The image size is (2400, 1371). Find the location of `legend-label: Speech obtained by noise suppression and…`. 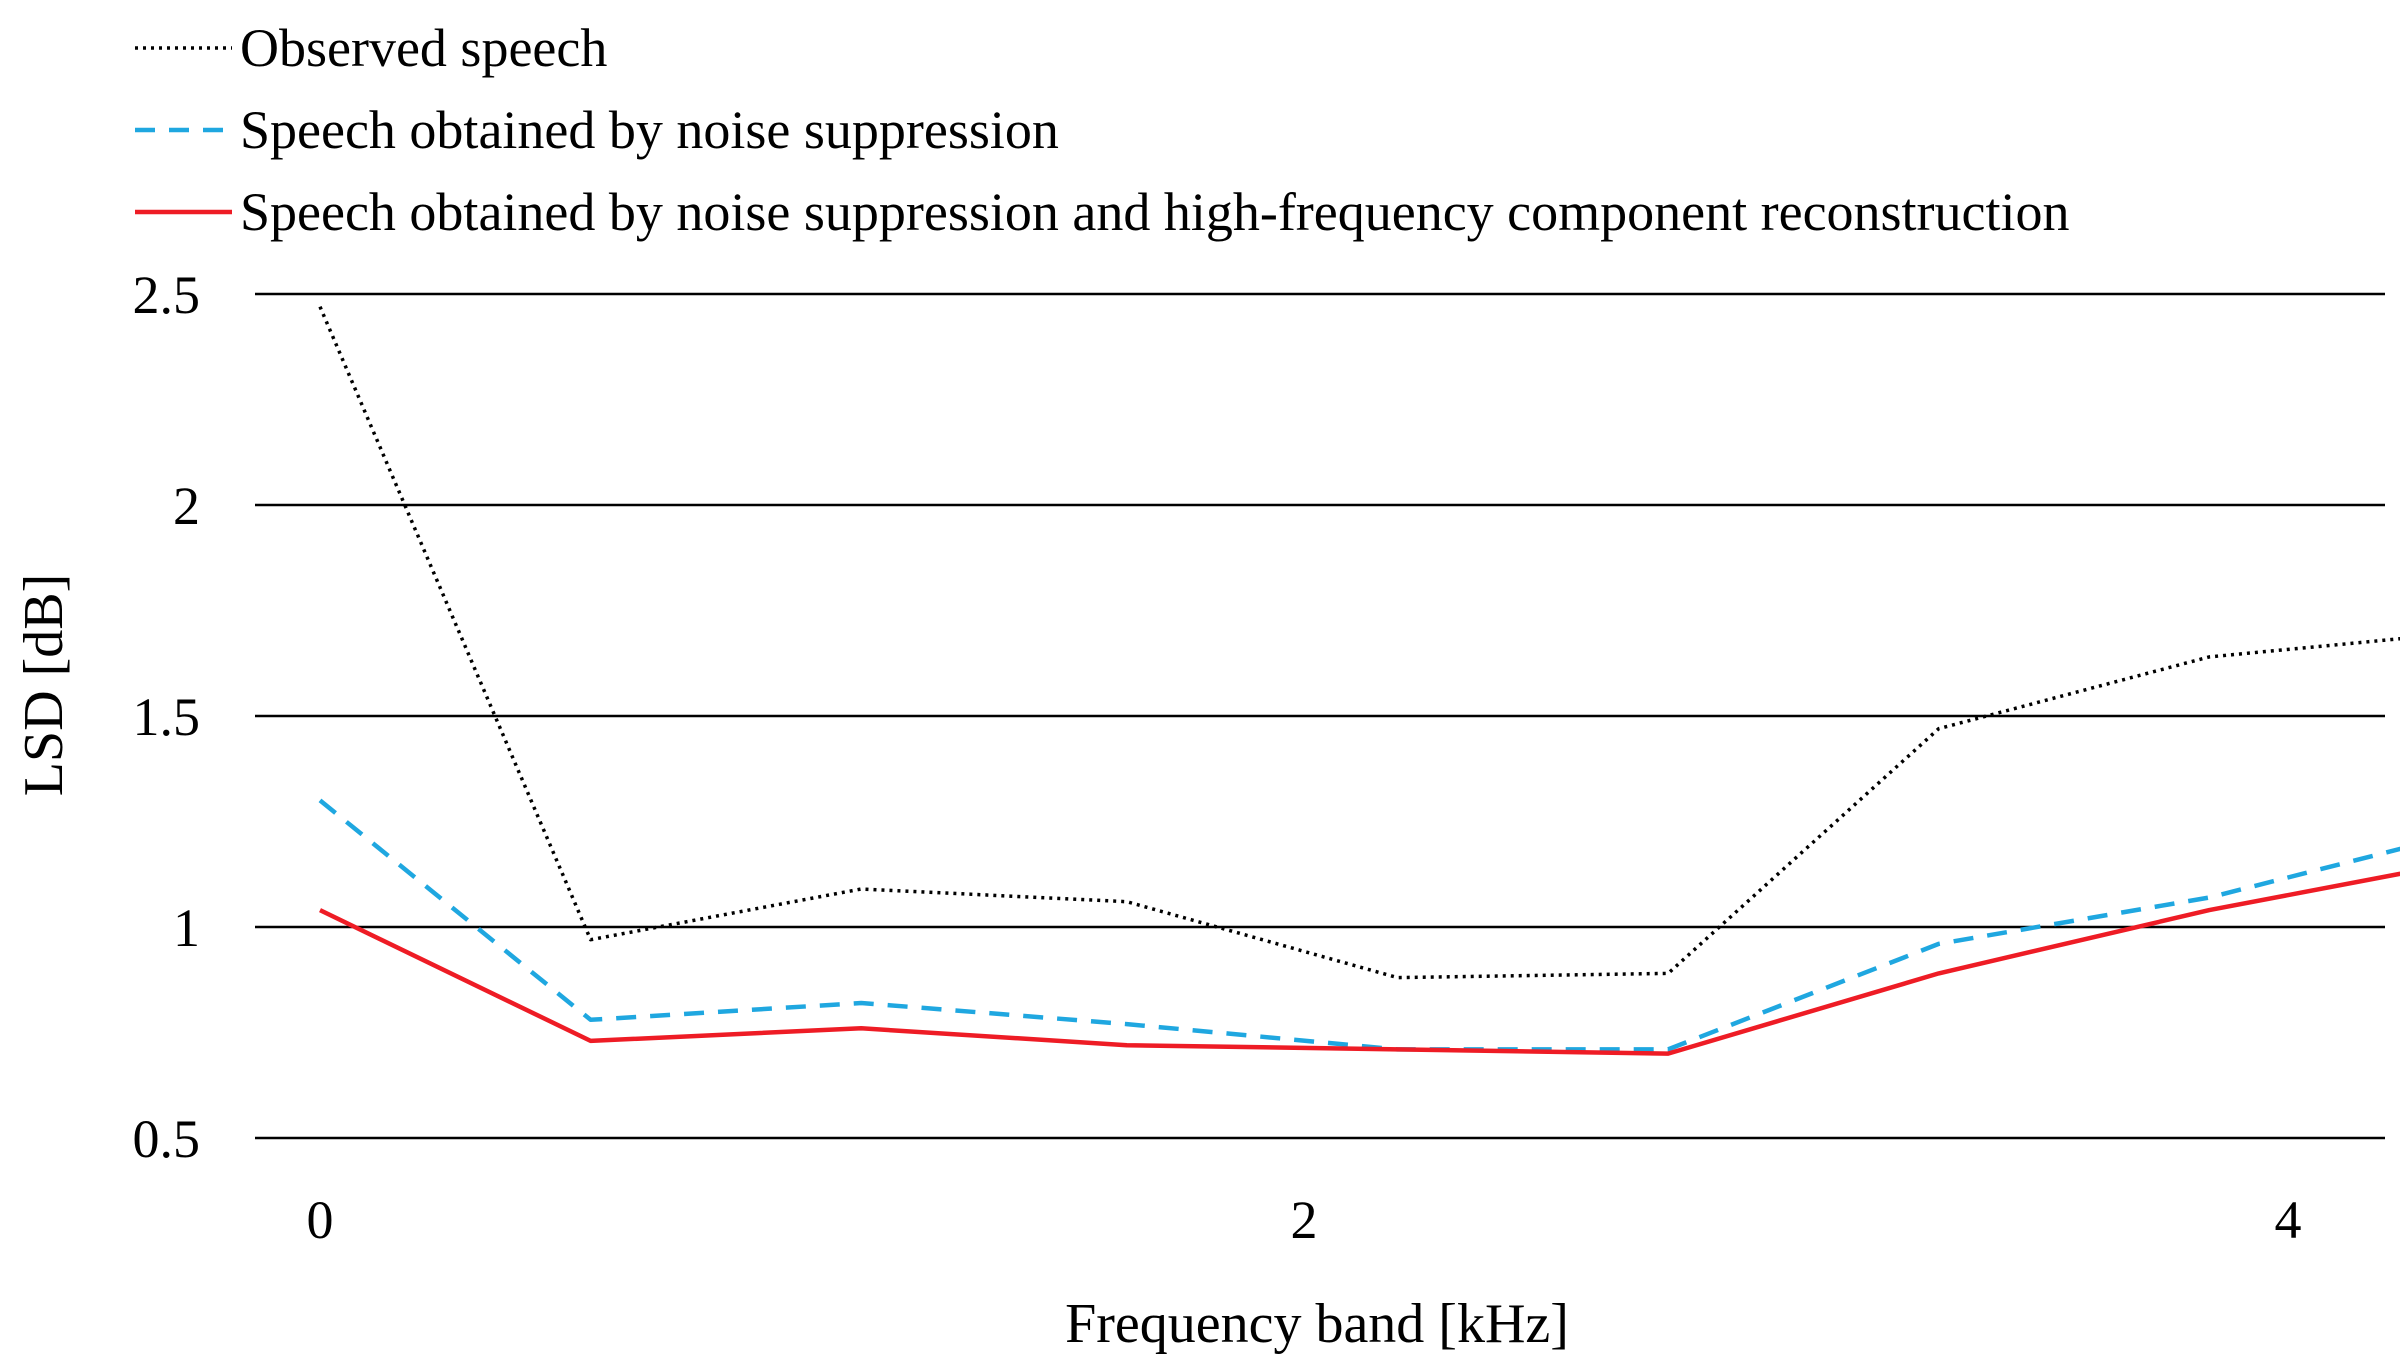

legend-label: Speech obtained by noise suppression and… is located at coordinates (1155, 212).